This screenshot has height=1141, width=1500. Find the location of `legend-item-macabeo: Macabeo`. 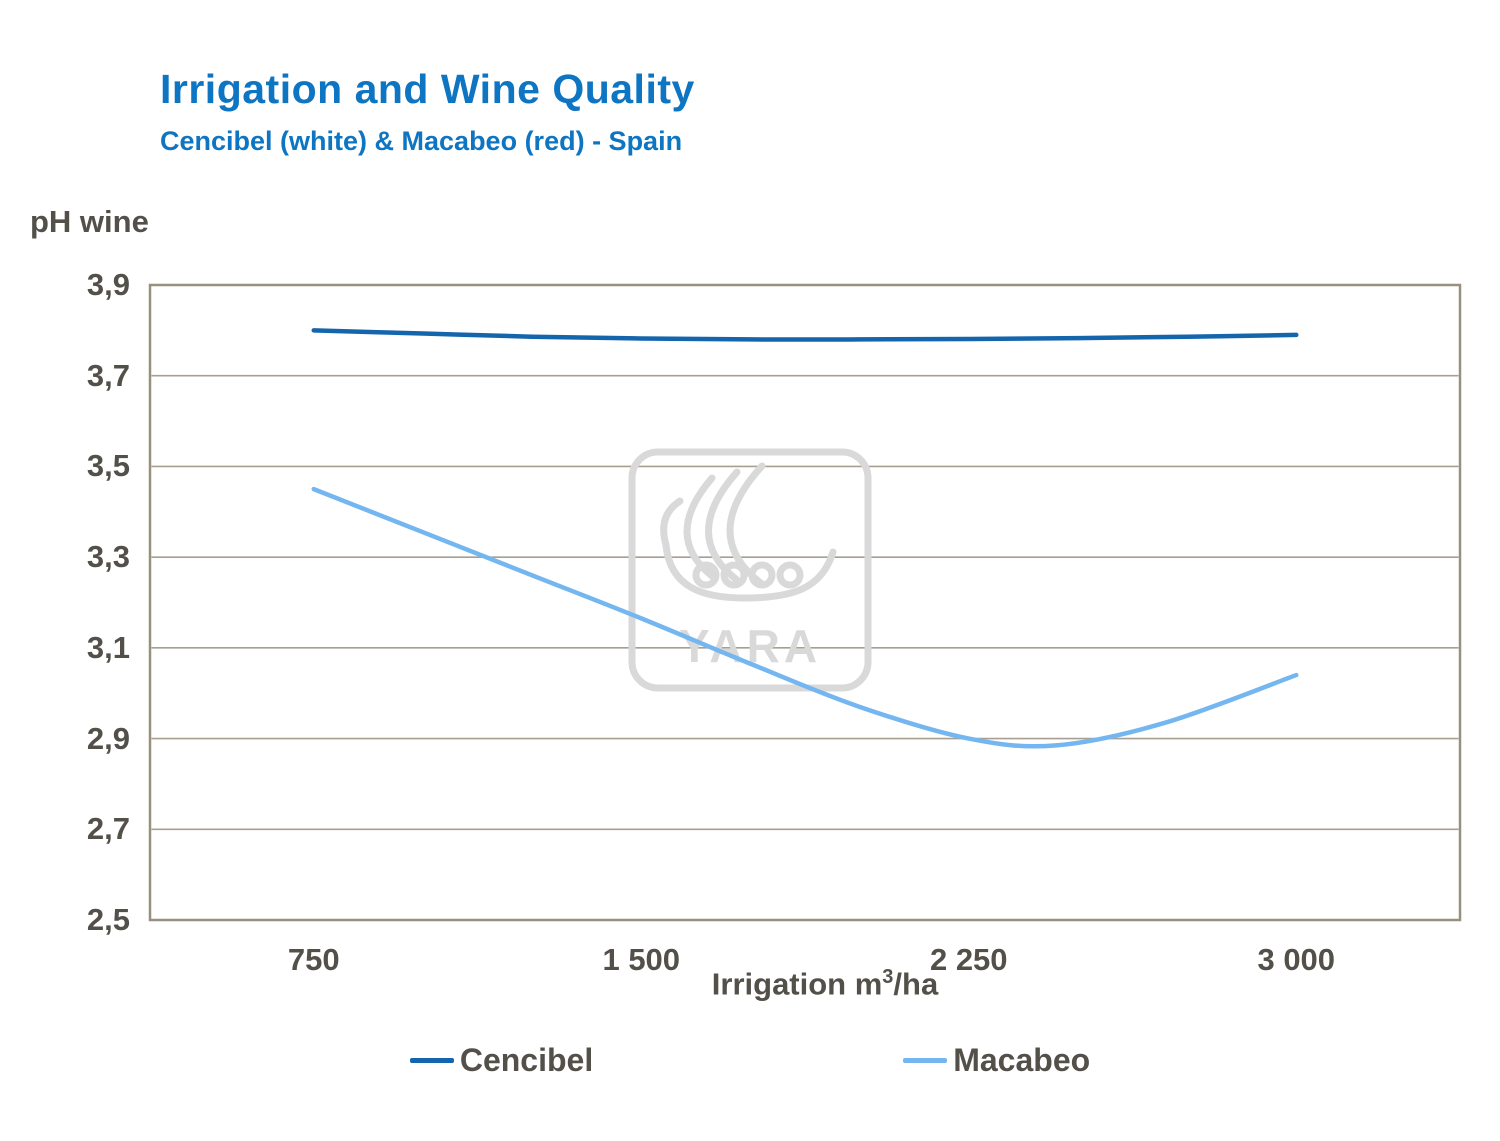

legend-item-macabeo: Macabeo is located at coordinates (996, 1060).